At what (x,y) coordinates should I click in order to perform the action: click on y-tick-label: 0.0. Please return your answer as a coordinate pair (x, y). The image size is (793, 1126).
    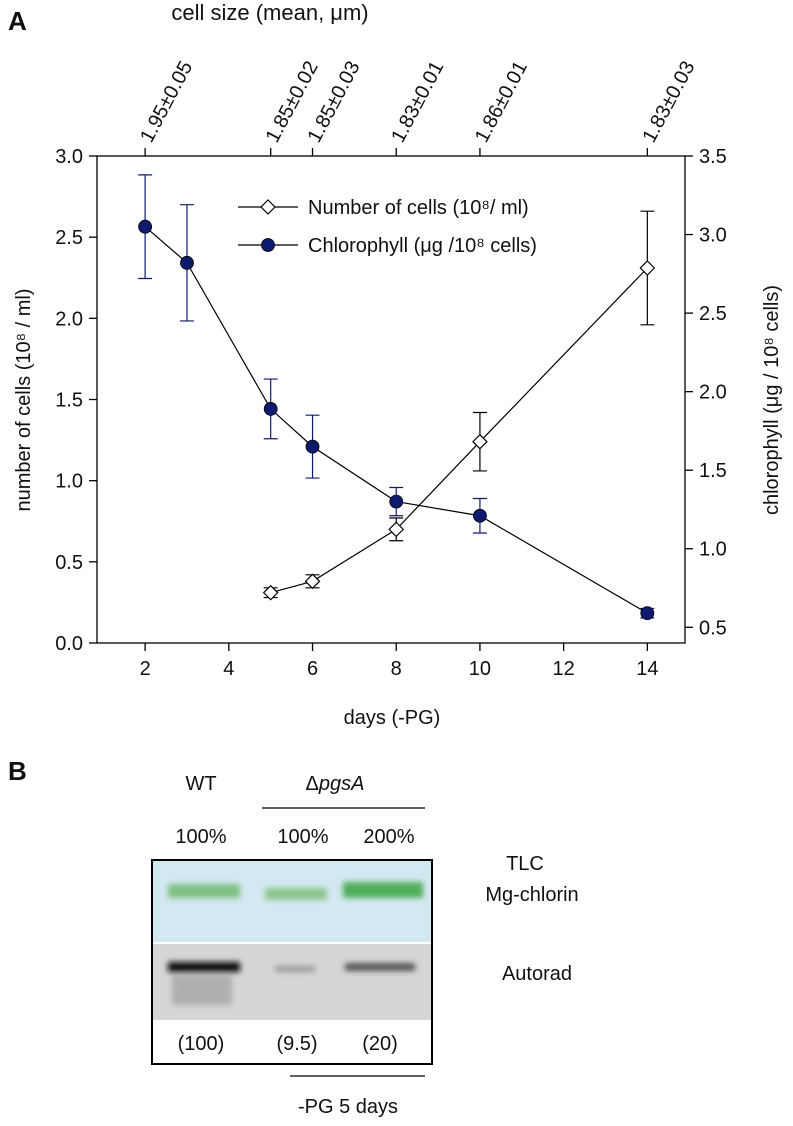
    Looking at the image, I should click on (69, 644).